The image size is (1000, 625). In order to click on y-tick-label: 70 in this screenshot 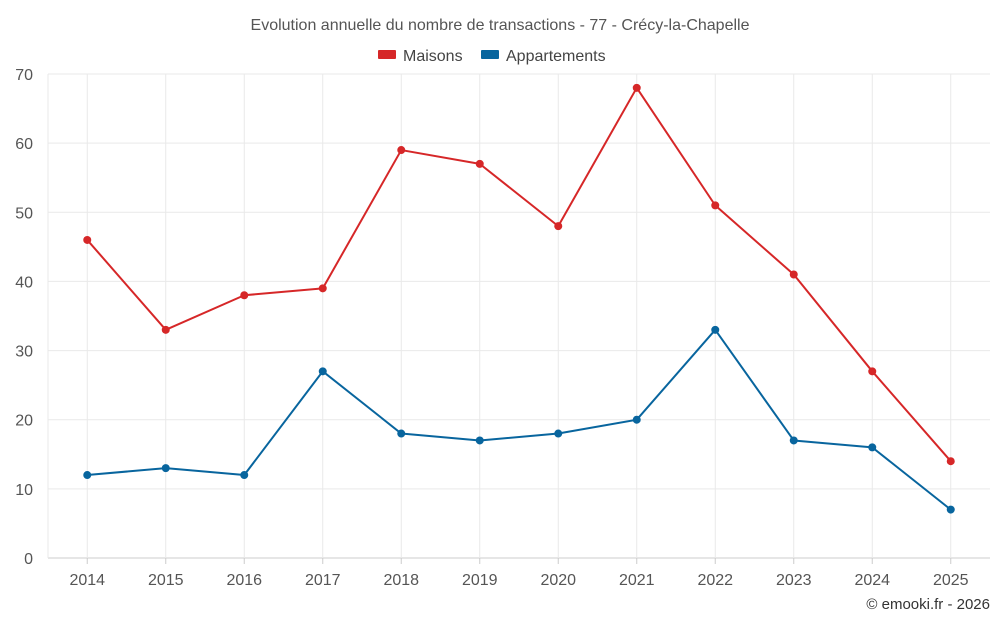, I will do `click(24, 75)`.